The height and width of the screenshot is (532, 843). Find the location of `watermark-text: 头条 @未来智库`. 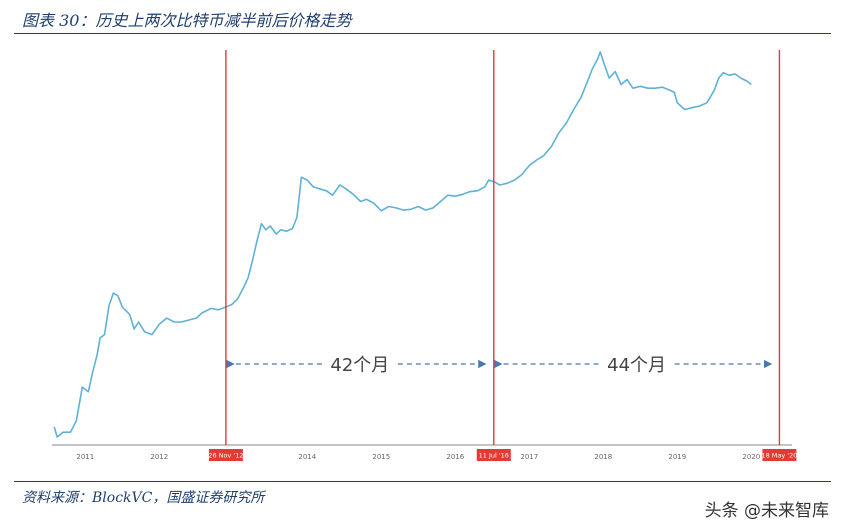

watermark-text: 头条 @未来智库 is located at coordinates (766, 511).